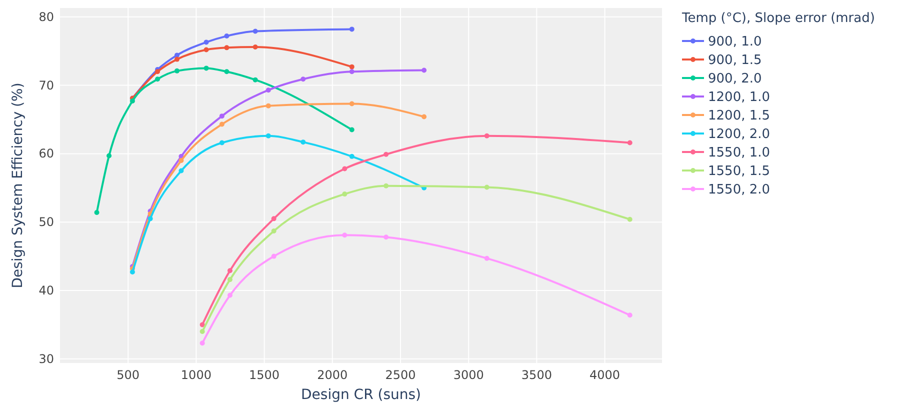 The image size is (916, 403). Describe the element at coordinates (46, 17) in the screenshot. I see `y-tick-label: 80` at that location.